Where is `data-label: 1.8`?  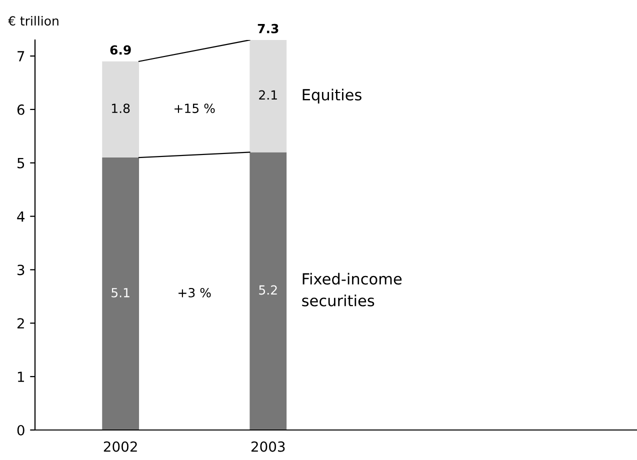 data-label: 1.8 is located at coordinates (121, 109).